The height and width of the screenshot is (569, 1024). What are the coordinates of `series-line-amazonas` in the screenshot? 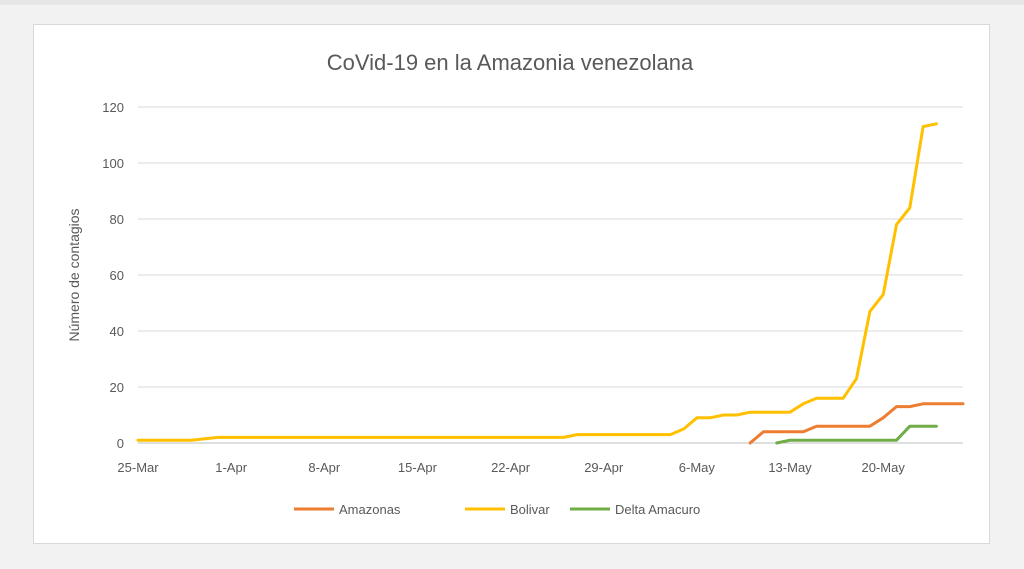 It's located at (856, 423).